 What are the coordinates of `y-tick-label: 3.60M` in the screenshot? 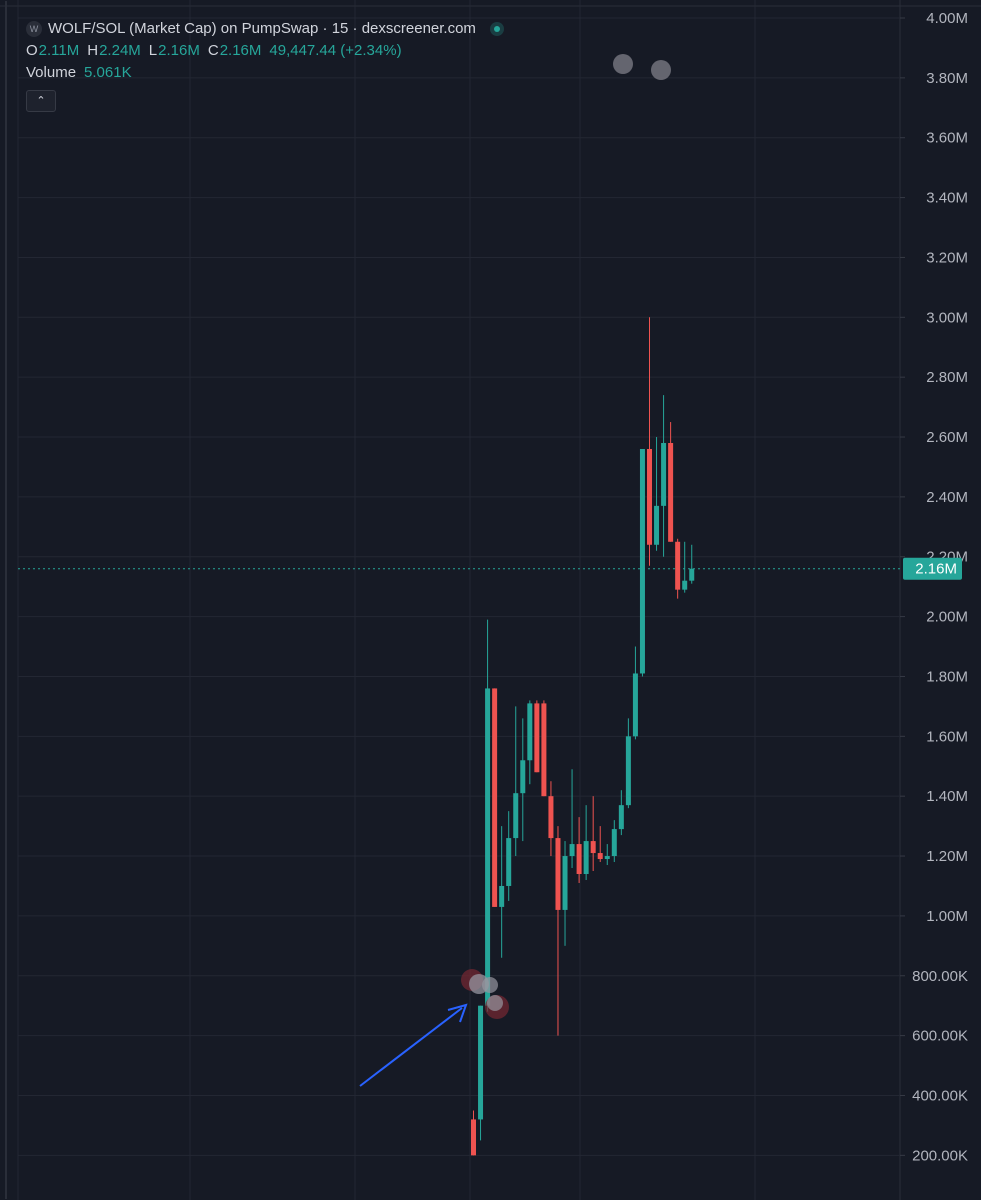 It's located at (947, 138).